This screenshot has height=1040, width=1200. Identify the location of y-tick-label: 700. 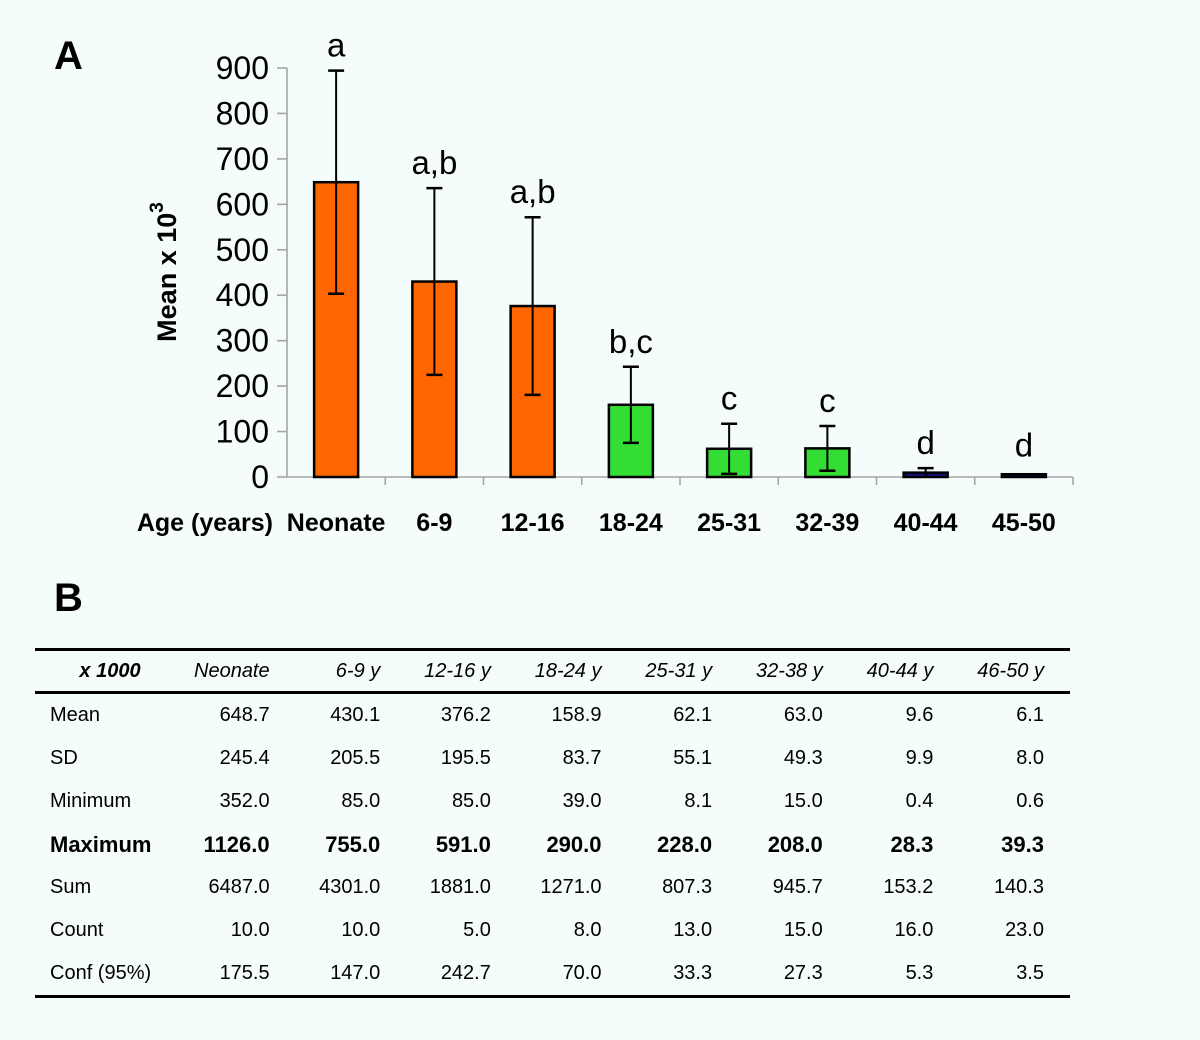
(242, 159).